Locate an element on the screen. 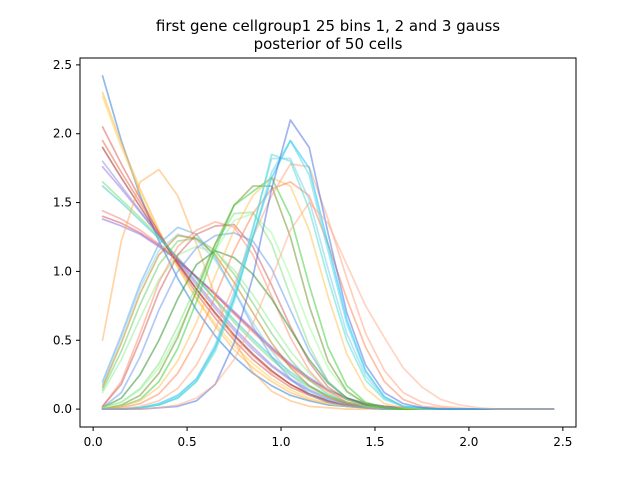  y-tick-label: 1.0 is located at coordinates (62, 271).